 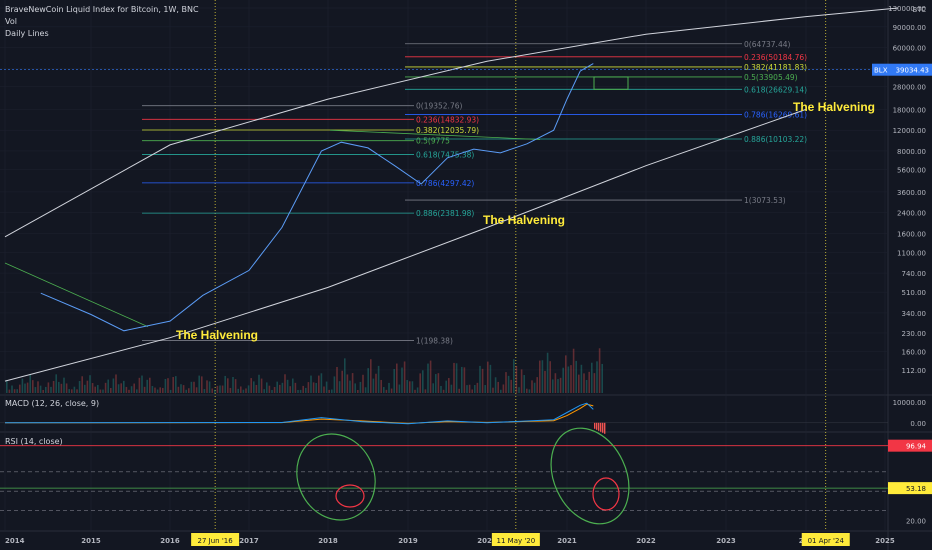 What do you see at coordinates (912, 71) in the screenshot?
I see `last-price-label: 39034.43` at bounding box center [912, 71].